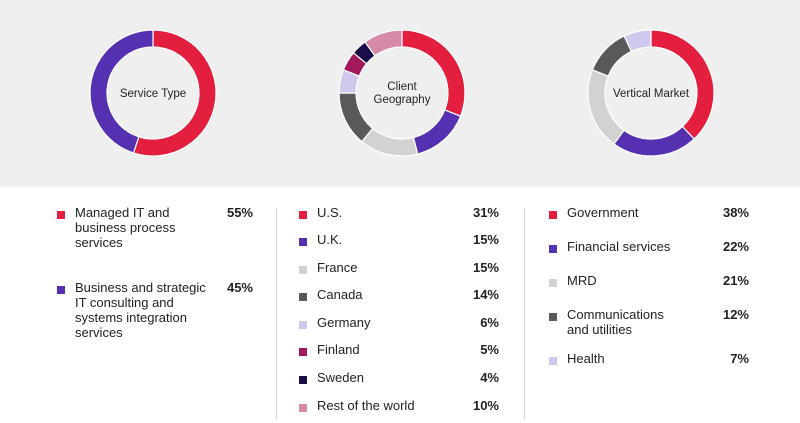  I want to click on legend-value: 6%, so click(489, 322).